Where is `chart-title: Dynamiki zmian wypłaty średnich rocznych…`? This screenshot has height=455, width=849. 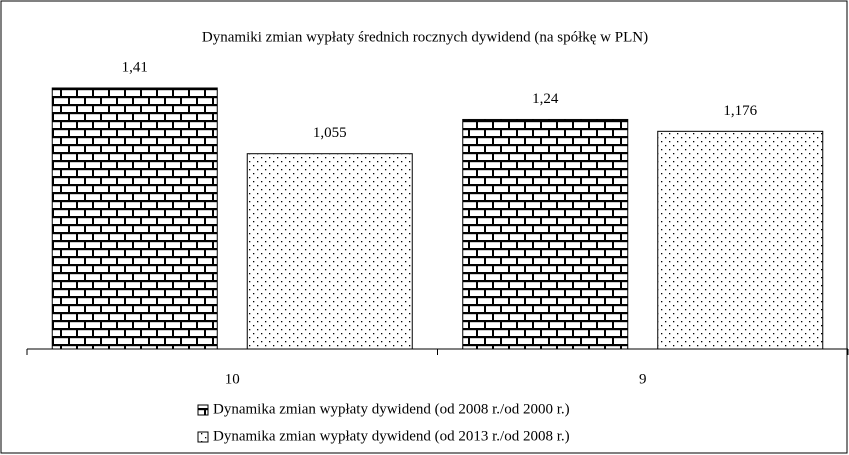 chart-title: Dynamiki zmian wypłaty średnich rocznych… is located at coordinates (425, 37).